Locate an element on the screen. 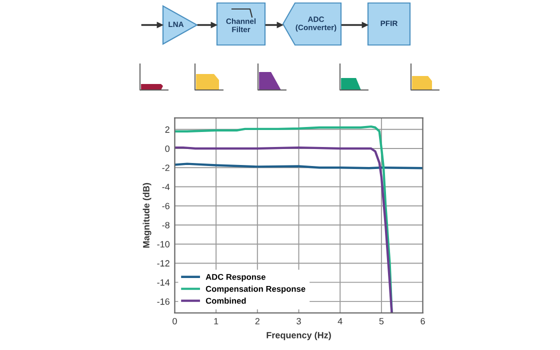  x-tick-label: 5 is located at coordinates (381, 321).